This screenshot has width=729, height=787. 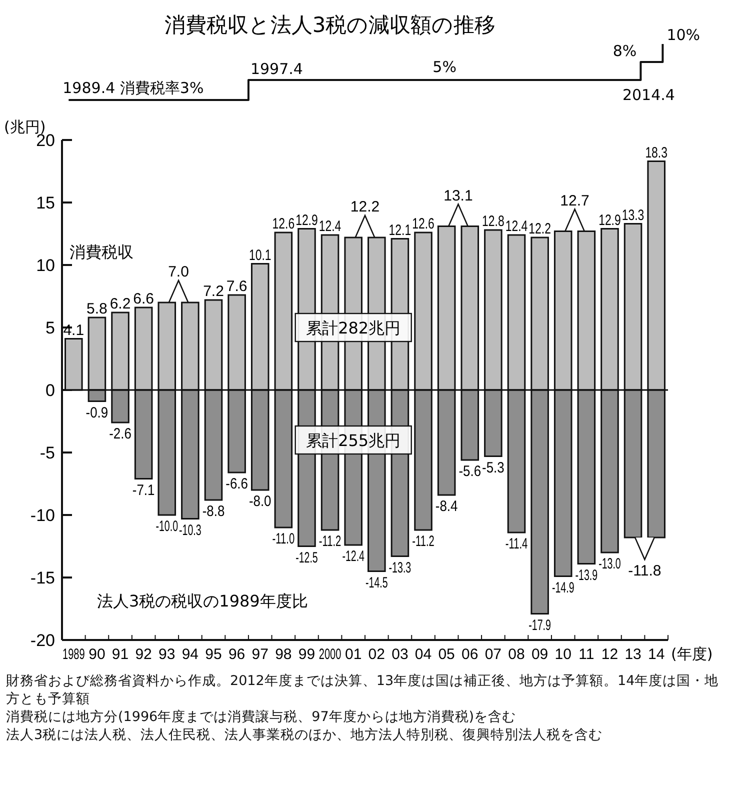 I want to click on text: 8%, so click(x=624, y=51).